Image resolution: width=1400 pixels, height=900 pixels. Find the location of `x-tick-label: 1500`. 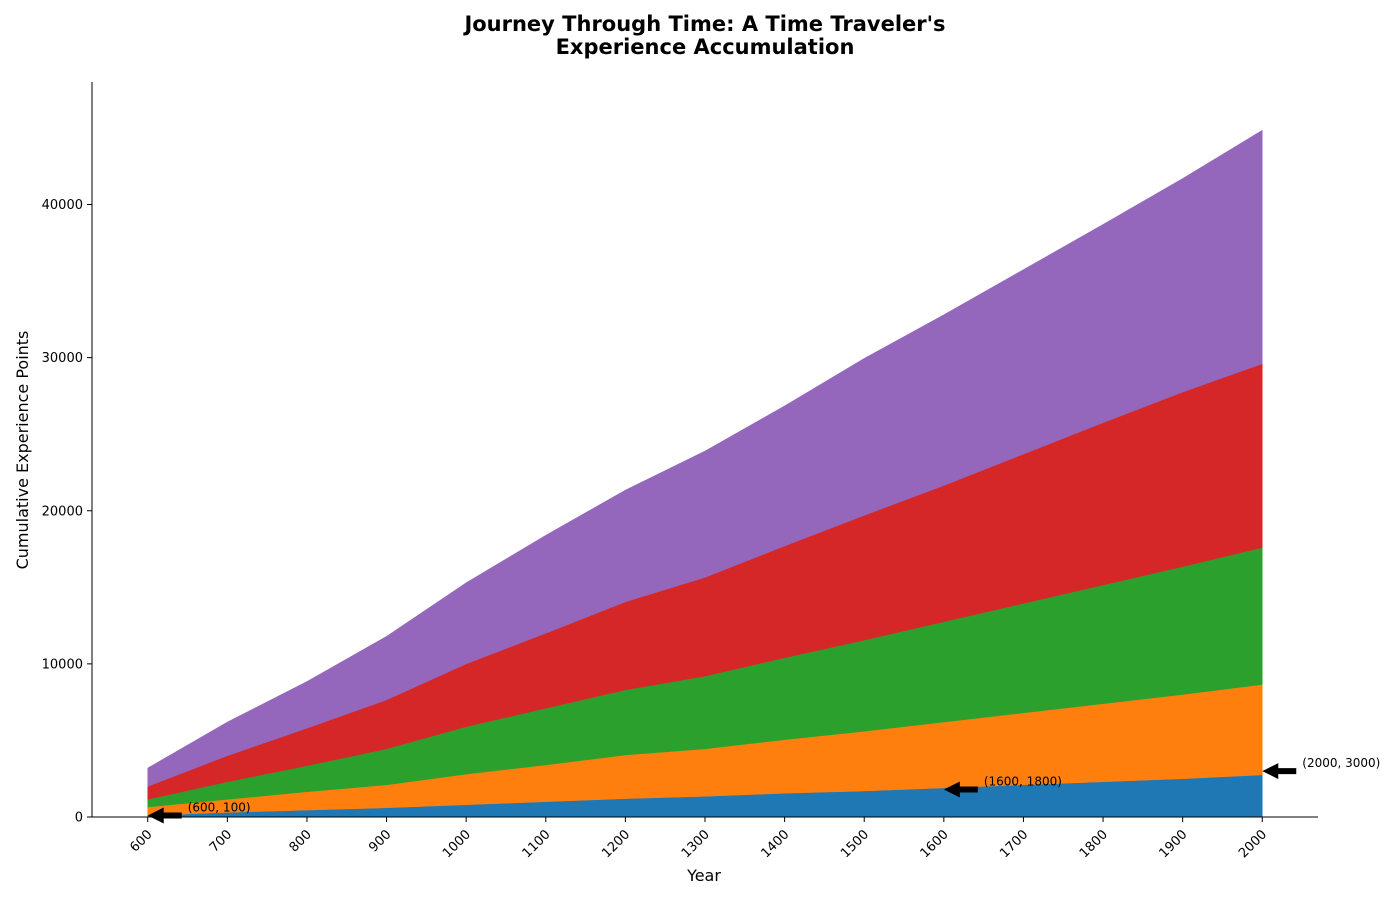

x-tick-label: 1500 is located at coordinates (855, 844).